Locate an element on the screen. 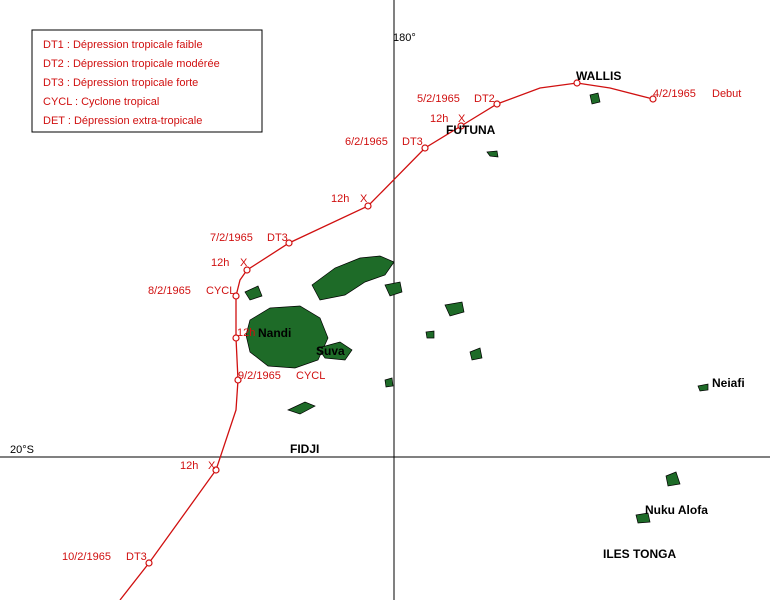 The image size is (770, 600). track-date: 10/2/1965 is located at coordinates (86, 557).